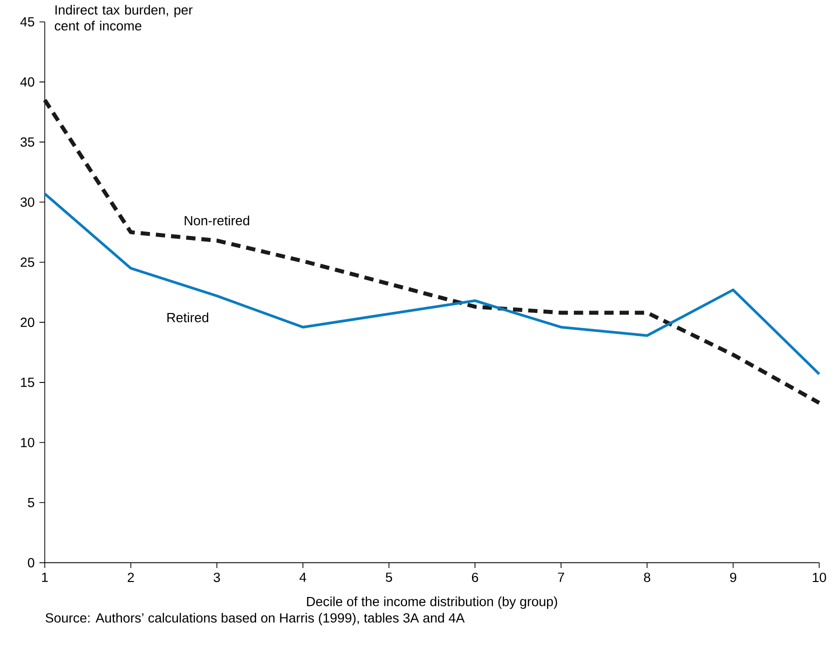 Image resolution: width=831 pixels, height=652 pixels. I want to click on y-tick-label: 0, so click(31, 563).